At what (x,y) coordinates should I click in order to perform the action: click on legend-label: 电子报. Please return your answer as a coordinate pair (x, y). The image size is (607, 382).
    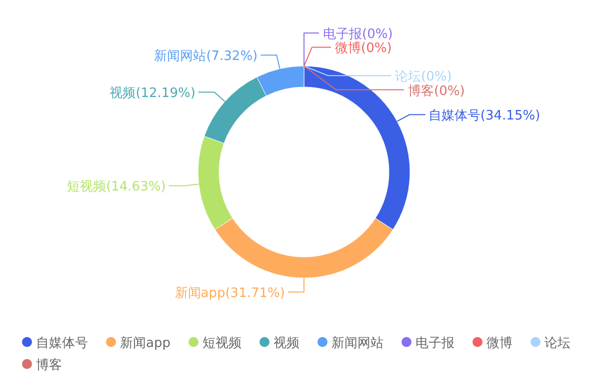
    Looking at the image, I should click on (434, 343).